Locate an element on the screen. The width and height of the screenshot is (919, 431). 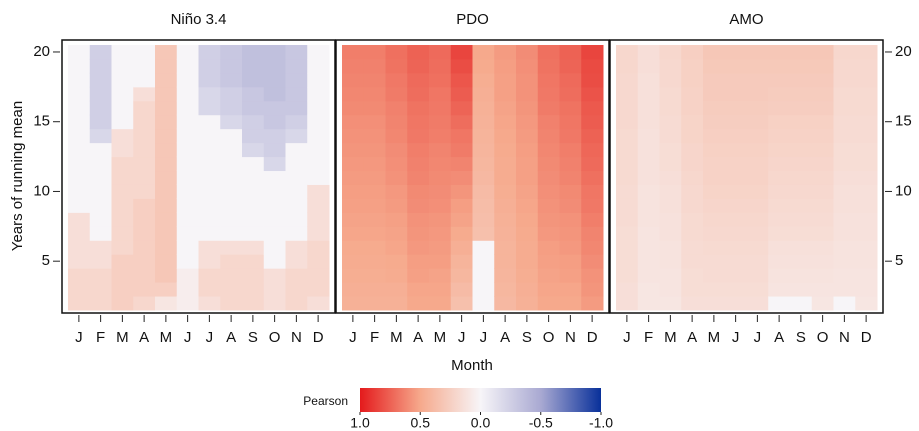
x-tick-label: A is located at coordinates (231, 337).